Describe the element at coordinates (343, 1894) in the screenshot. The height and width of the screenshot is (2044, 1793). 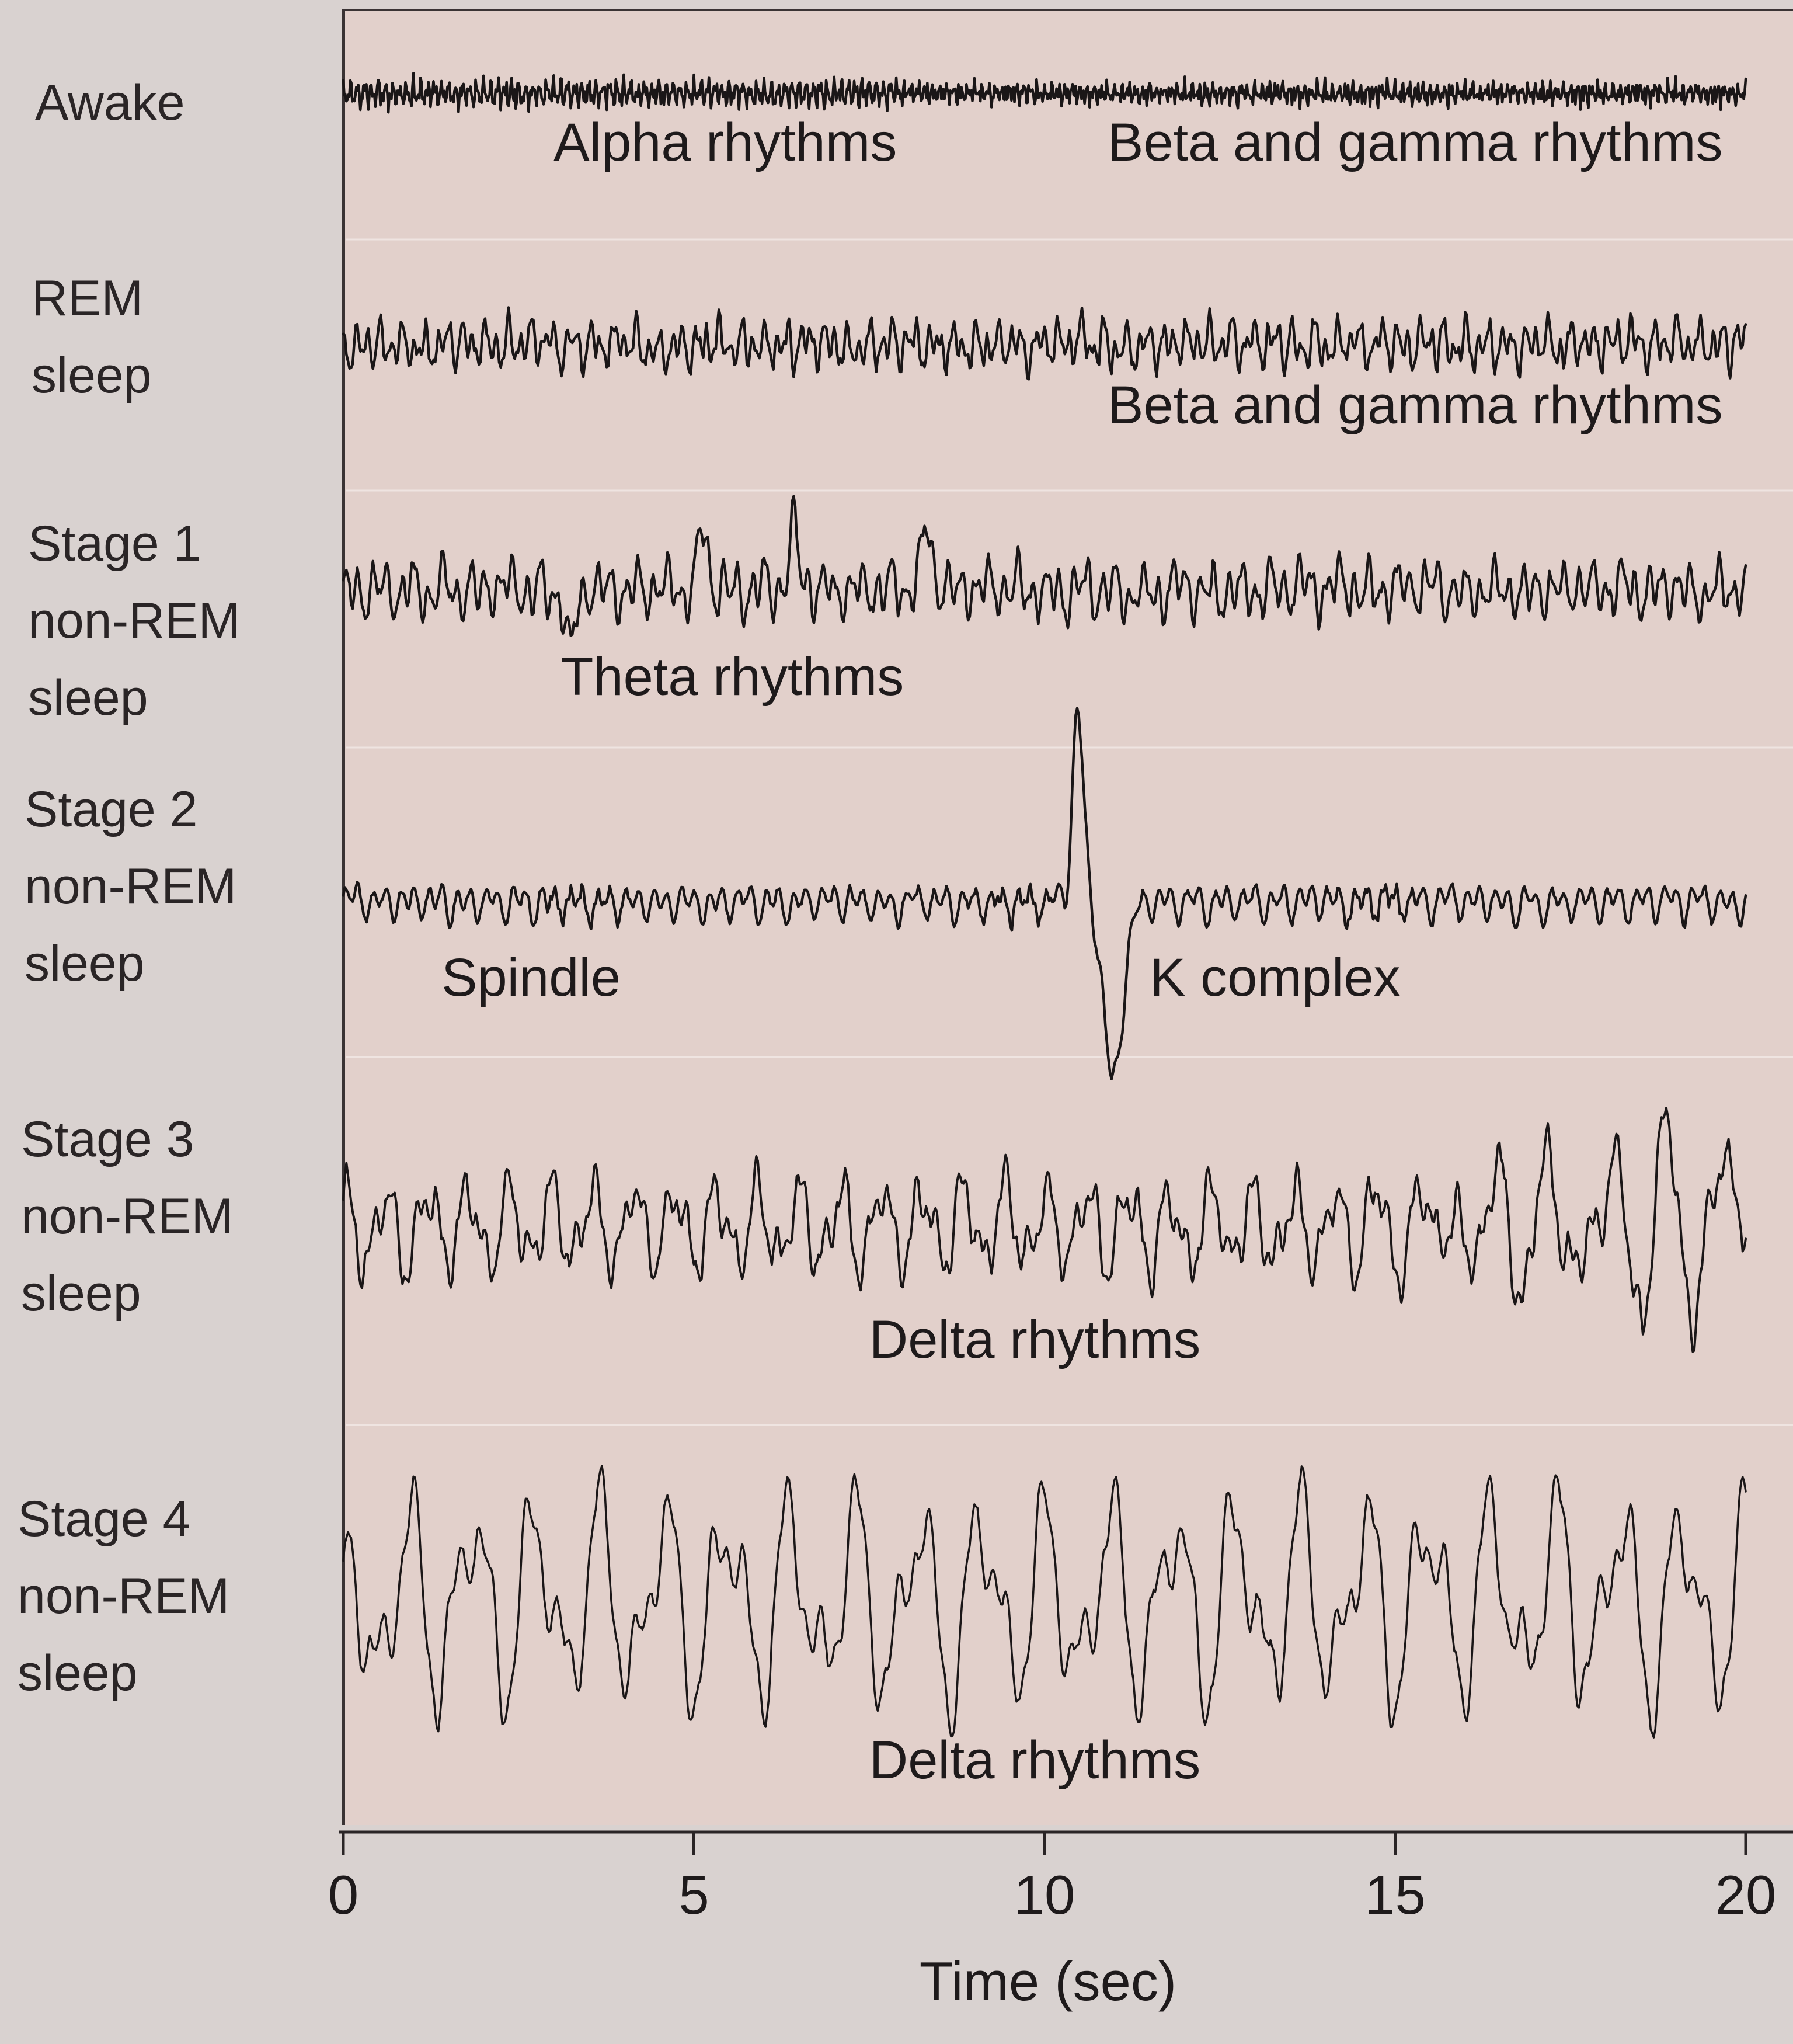
I see `x-tick-label: 0` at that location.